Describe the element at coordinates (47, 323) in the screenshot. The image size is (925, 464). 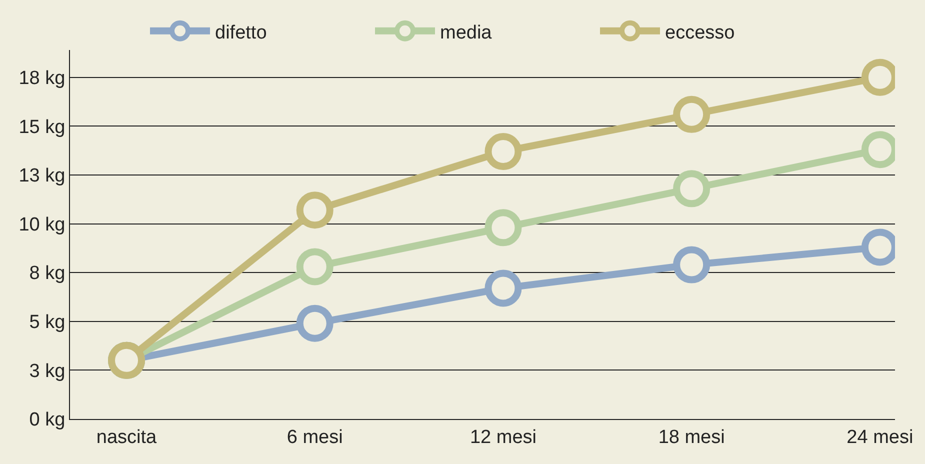
I see `y-tick-label: 5 kg` at that location.